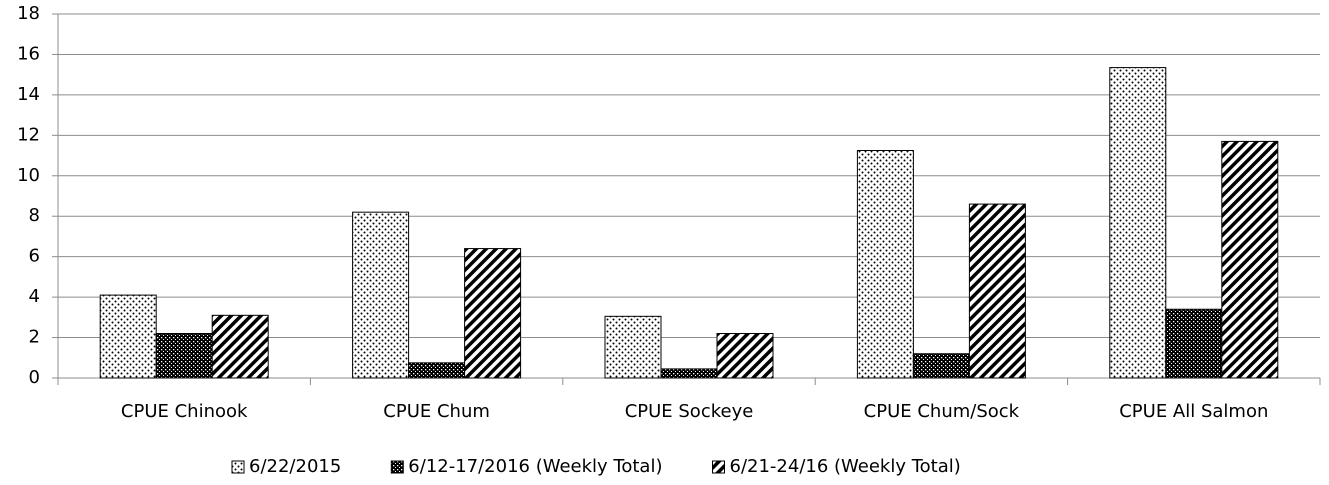 The image size is (1329, 485). Describe the element at coordinates (295, 466) in the screenshot. I see `legend-label: 6/22/2015` at that location.